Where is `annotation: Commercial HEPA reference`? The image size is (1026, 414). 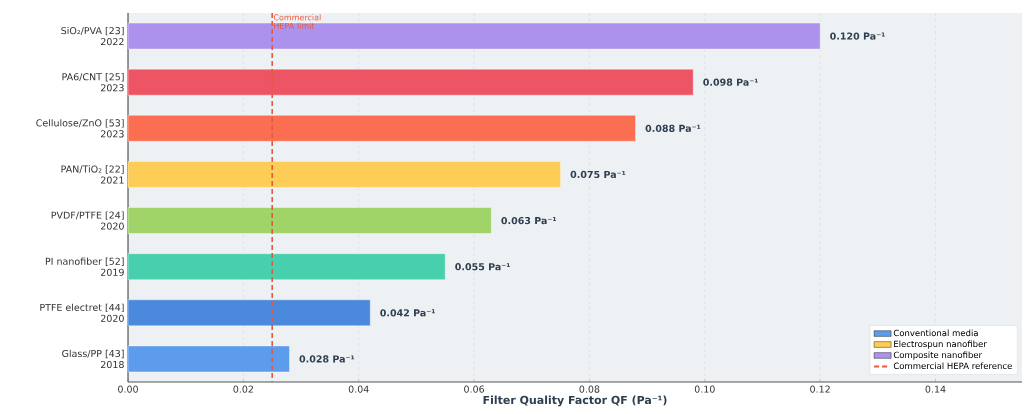 annotation: Commercial HEPA reference is located at coordinates (952, 366).